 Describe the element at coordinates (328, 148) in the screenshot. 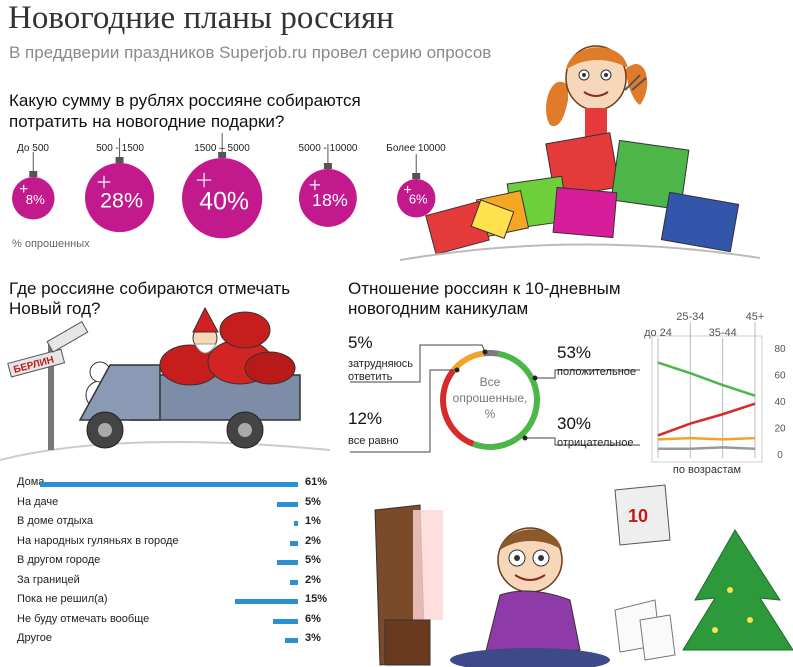

I see `gifts-category-label: 5000 - 10000` at that location.